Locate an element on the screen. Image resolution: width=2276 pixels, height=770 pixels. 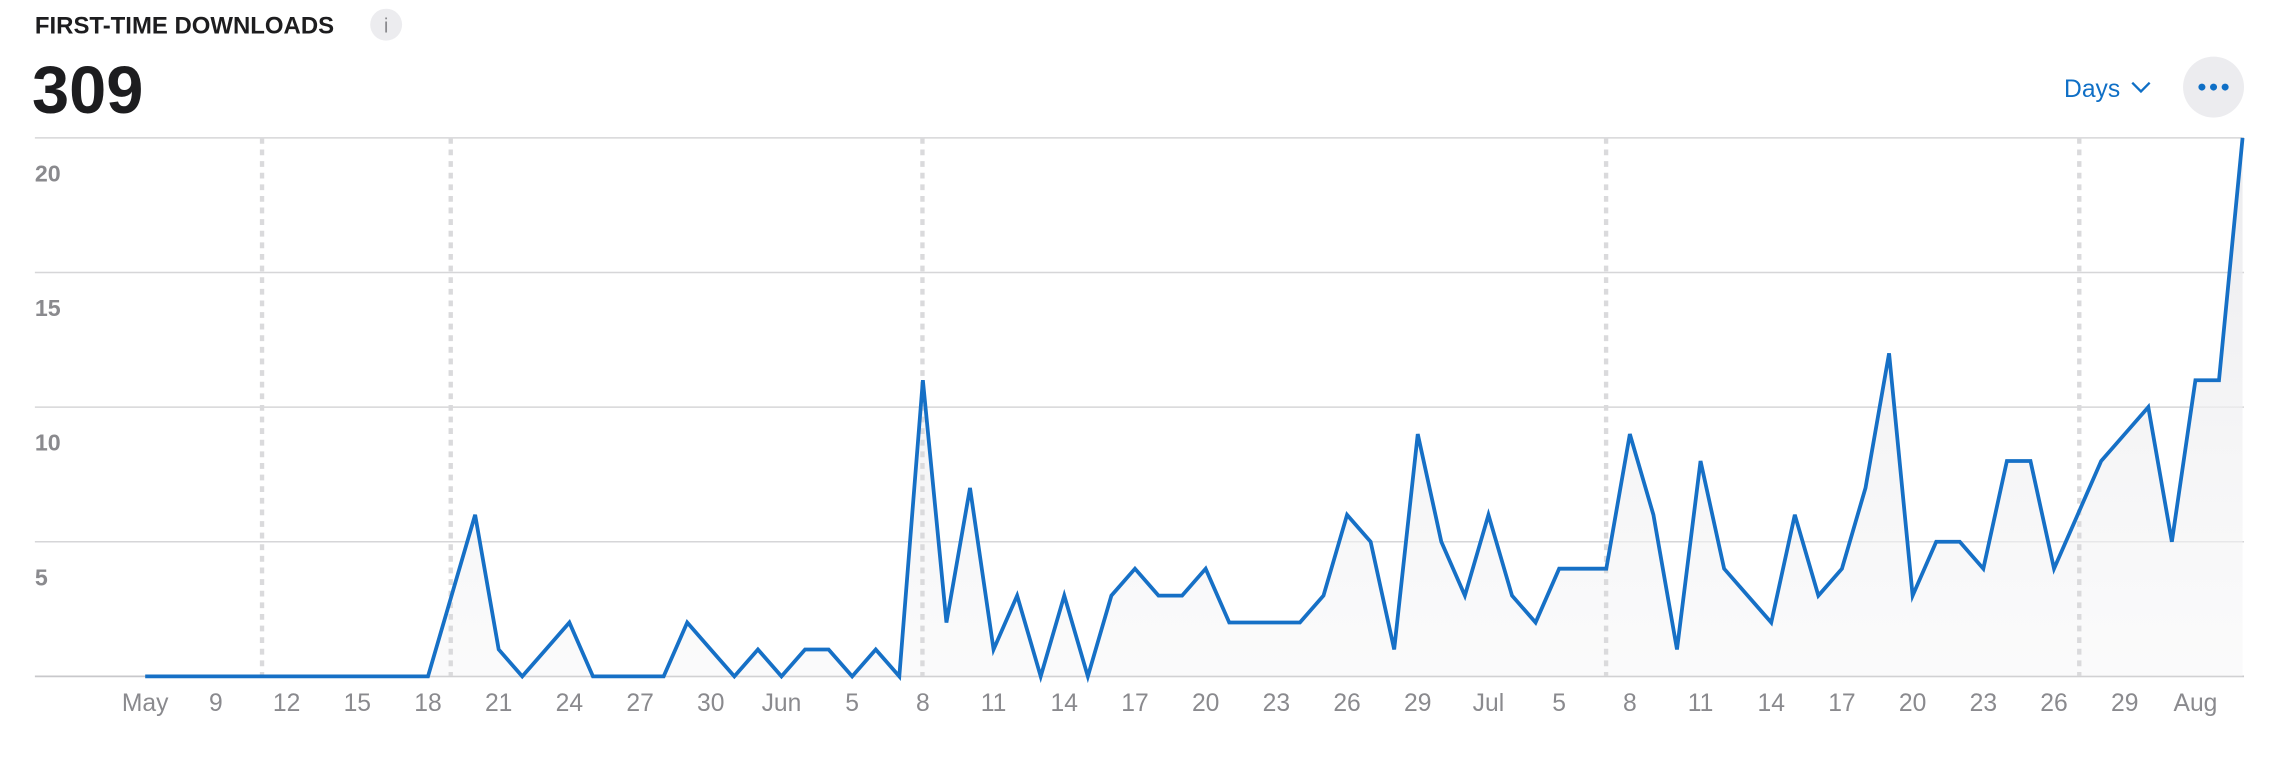
period-chevron is located at coordinates (2141, 87).